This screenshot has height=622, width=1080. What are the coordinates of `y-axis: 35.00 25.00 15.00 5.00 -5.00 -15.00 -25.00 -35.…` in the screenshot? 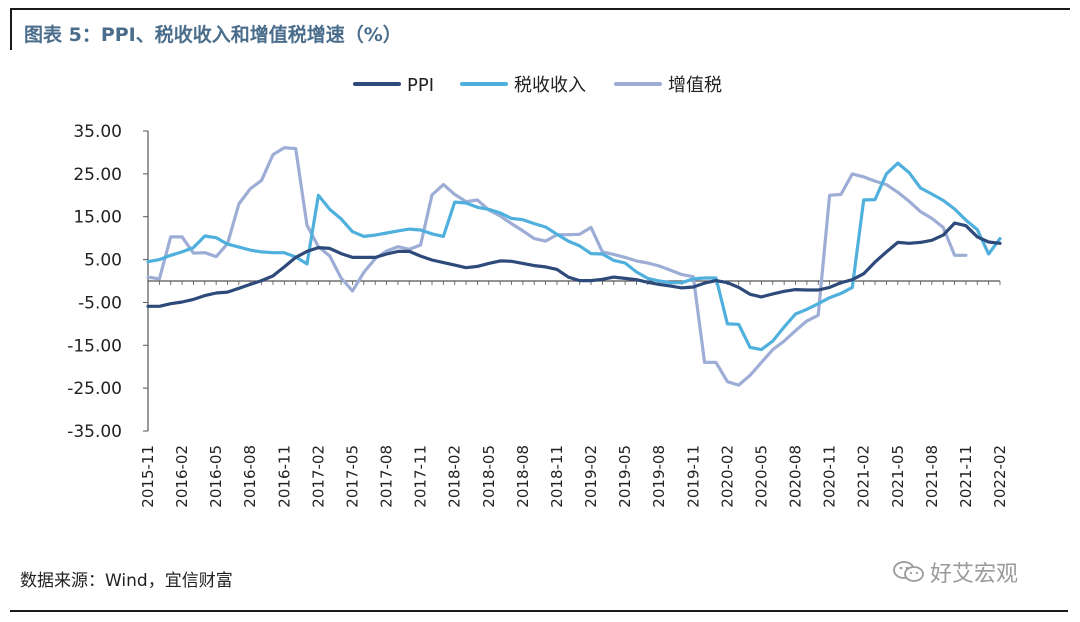 It's located at (108, 282).